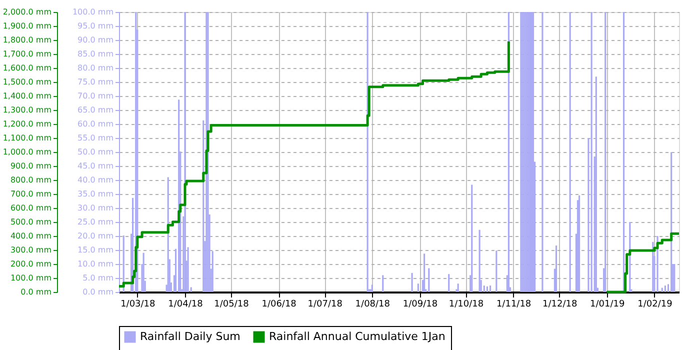 The height and width of the screenshot is (350, 700). Describe the element at coordinates (31, 278) in the screenshot. I see `y-tick-label: 100.0 mm` at that location.